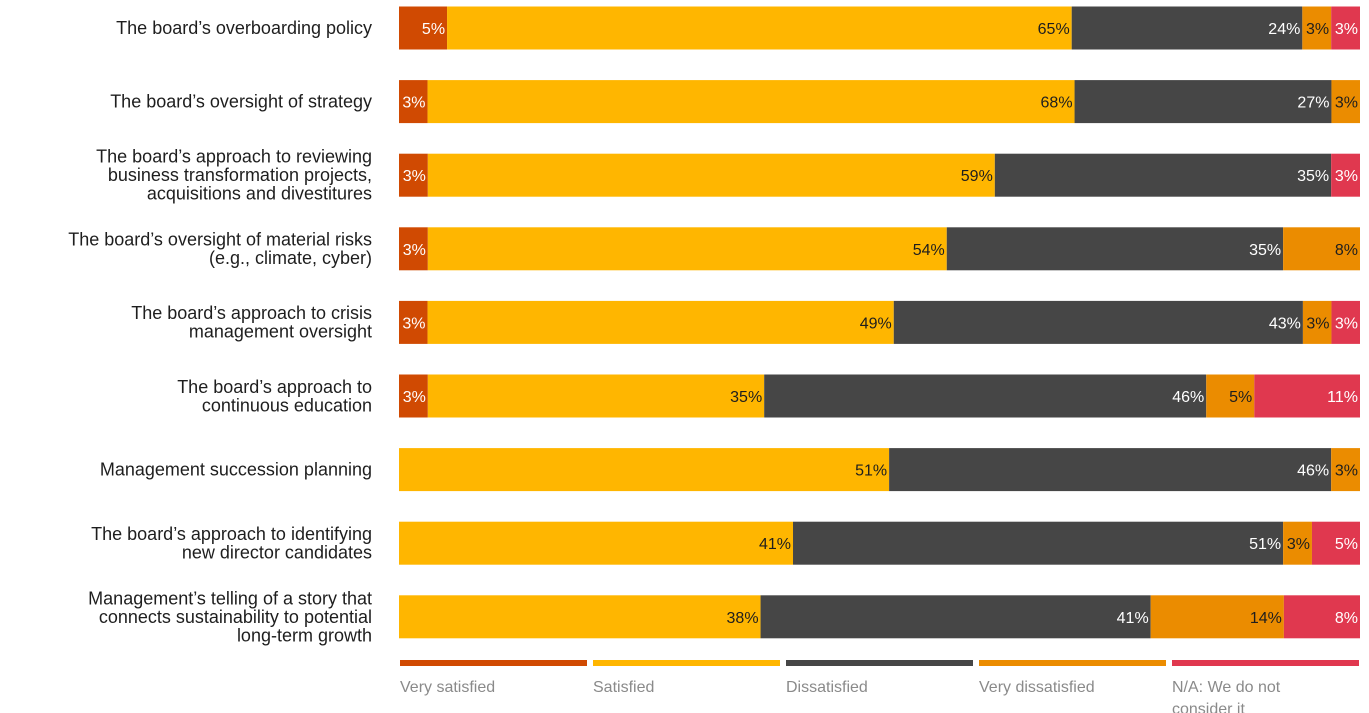  Describe the element at coordinates (1285, 323) in the screenshot. I see `data-label: 43%` at that location.